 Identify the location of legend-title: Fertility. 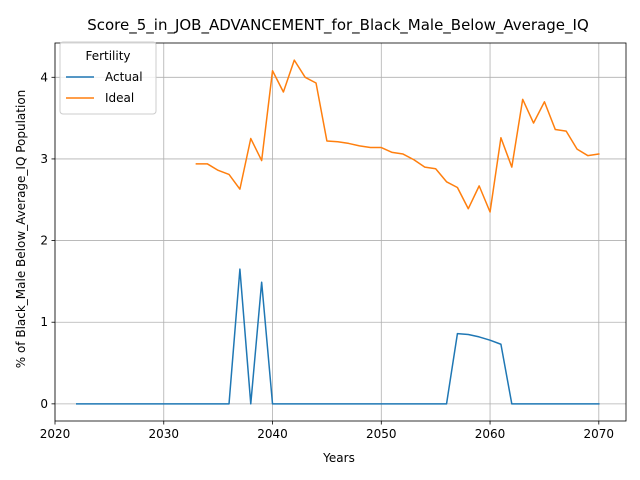
(107, 56).